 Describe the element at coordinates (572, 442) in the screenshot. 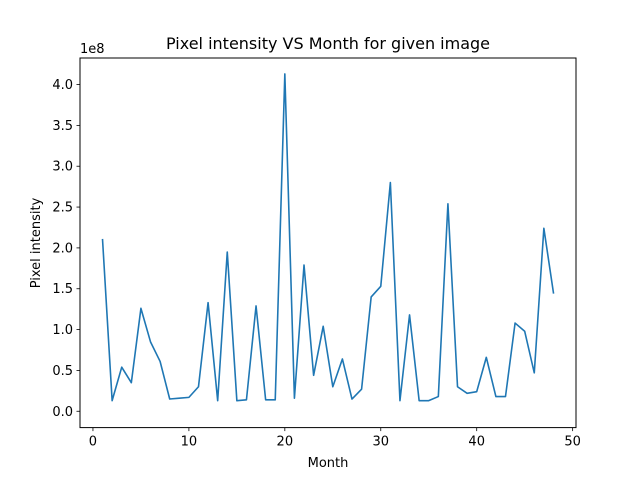

I see `x-tick-label: 50` at that location.